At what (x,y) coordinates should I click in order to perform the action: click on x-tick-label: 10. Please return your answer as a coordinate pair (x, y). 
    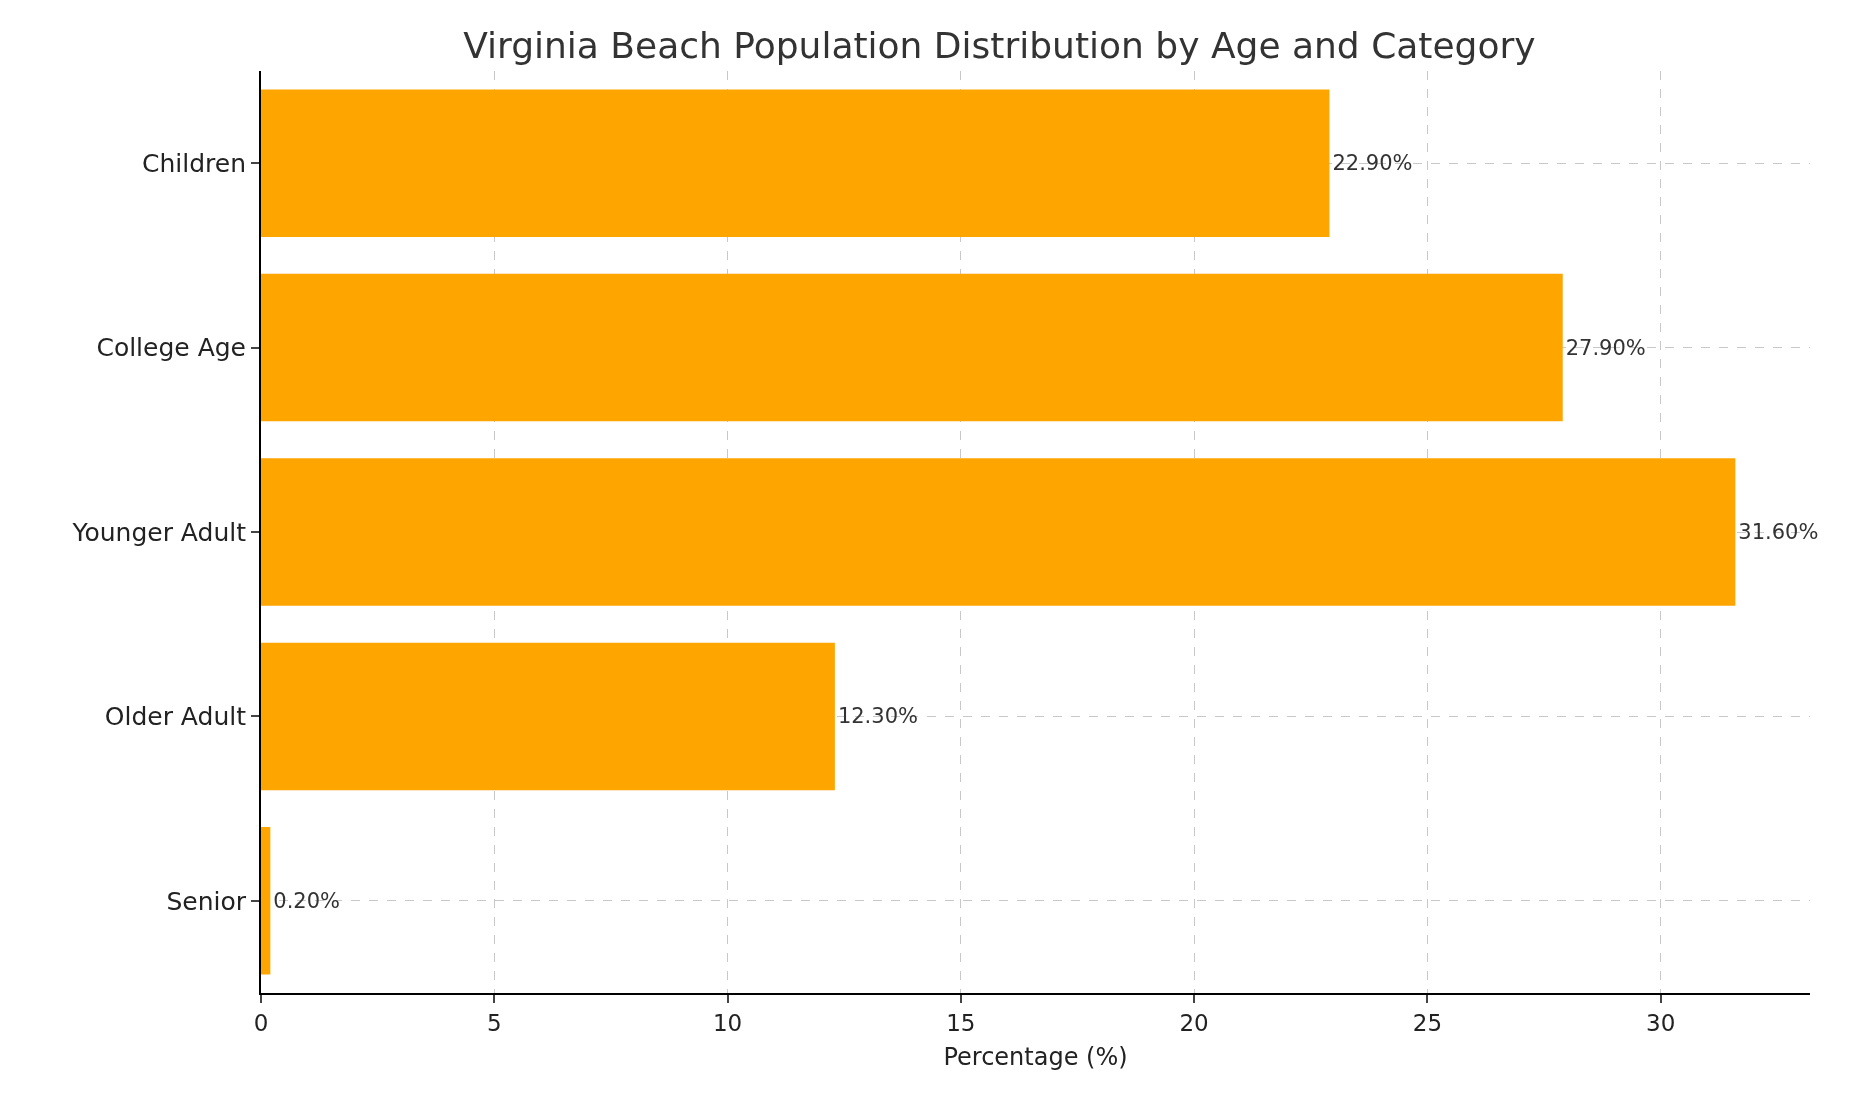
    Looking at the image, I should click on (727, 1022).